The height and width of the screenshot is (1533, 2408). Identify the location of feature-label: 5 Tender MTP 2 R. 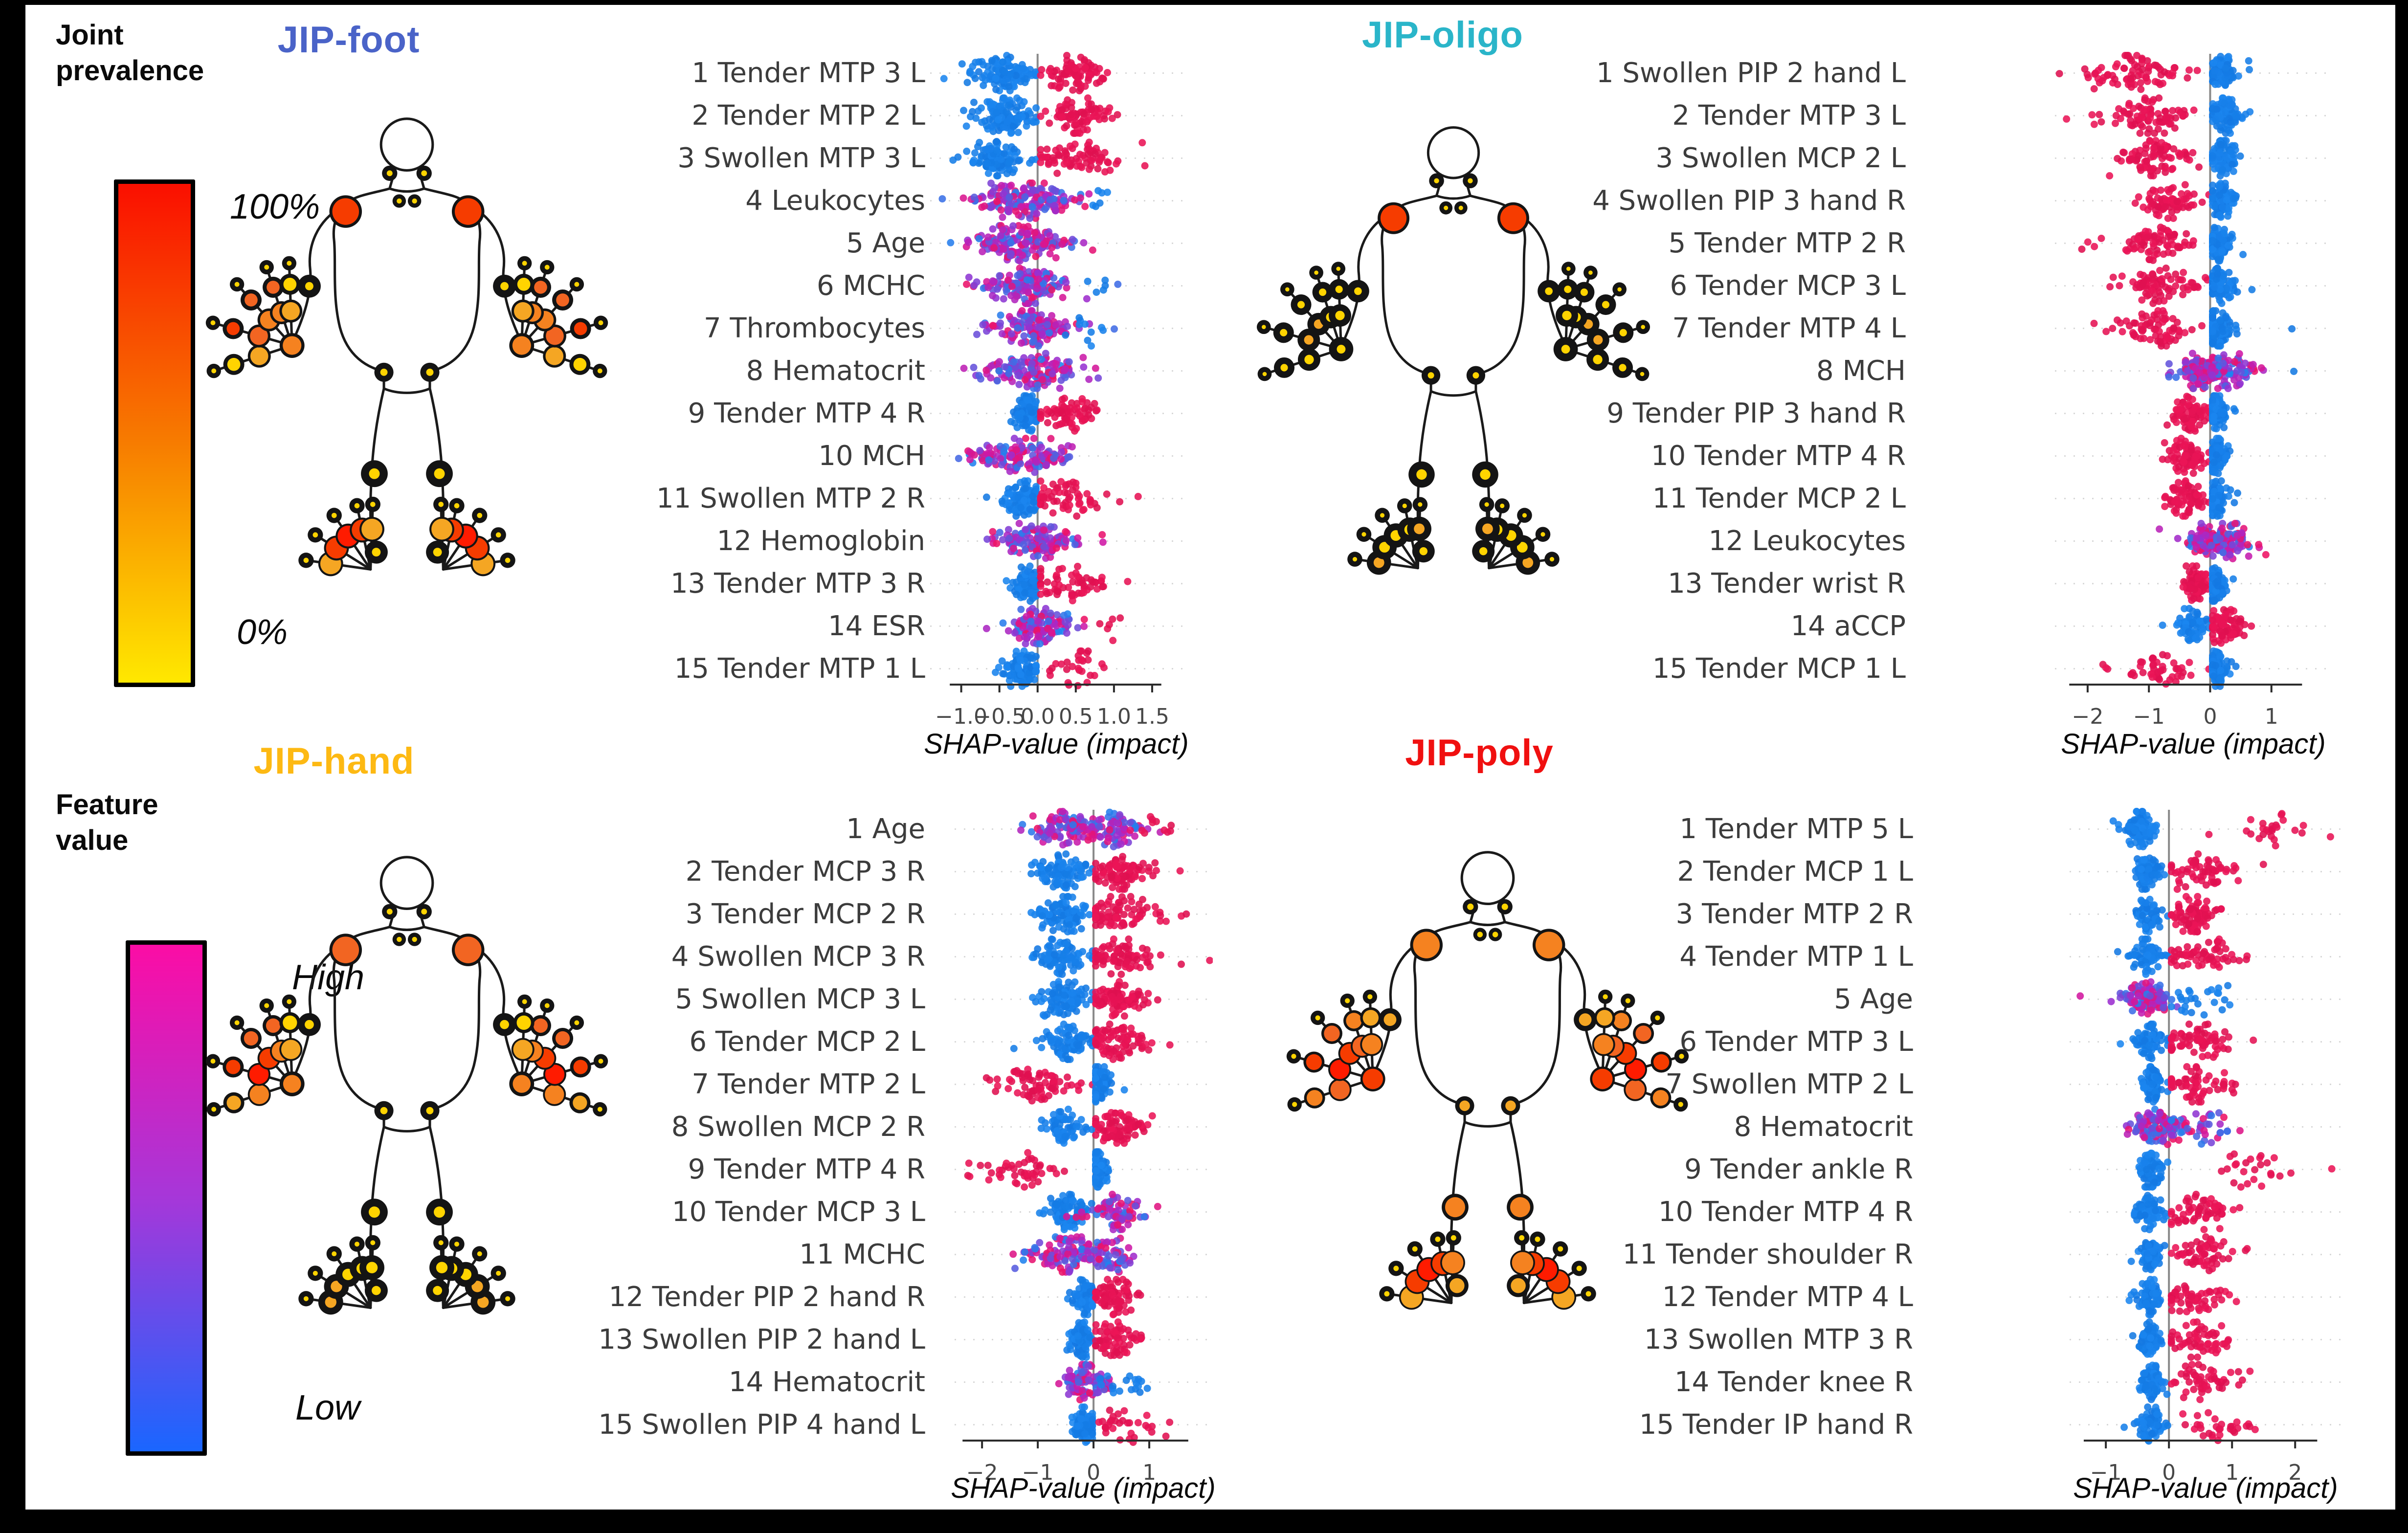
(1787, 243).